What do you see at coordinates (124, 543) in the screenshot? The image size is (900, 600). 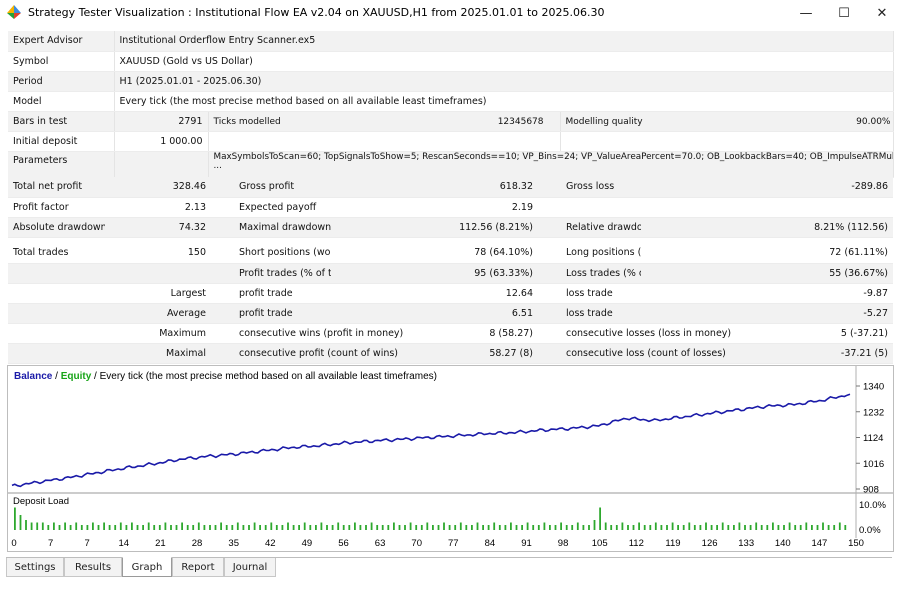 I see `x-tick-label: 14` at bounding box center [124, 543].